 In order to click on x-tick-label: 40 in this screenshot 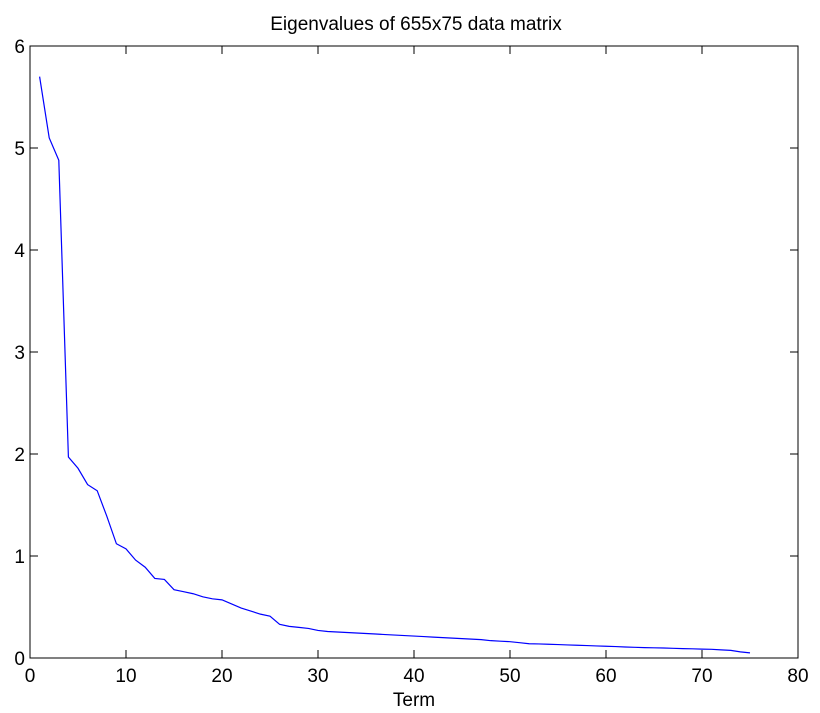, I will do `click(413, 676)`.